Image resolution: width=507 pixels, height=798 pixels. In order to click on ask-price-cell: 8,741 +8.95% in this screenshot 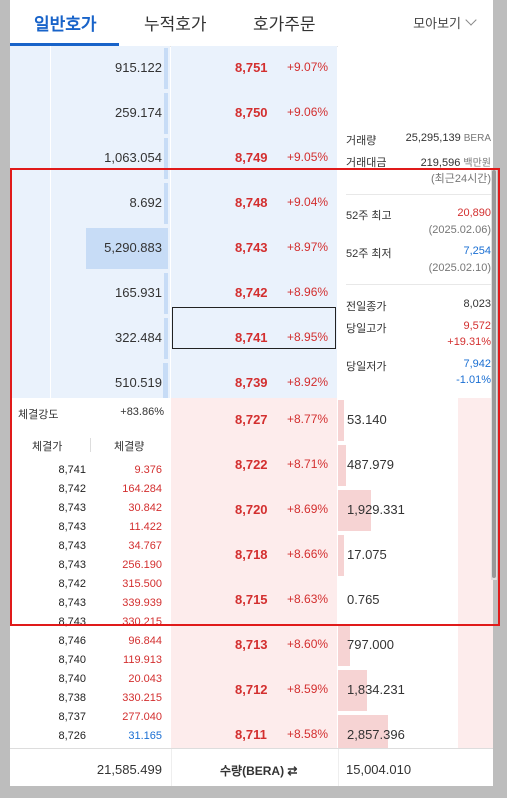, I will do `click(254, 338)`.